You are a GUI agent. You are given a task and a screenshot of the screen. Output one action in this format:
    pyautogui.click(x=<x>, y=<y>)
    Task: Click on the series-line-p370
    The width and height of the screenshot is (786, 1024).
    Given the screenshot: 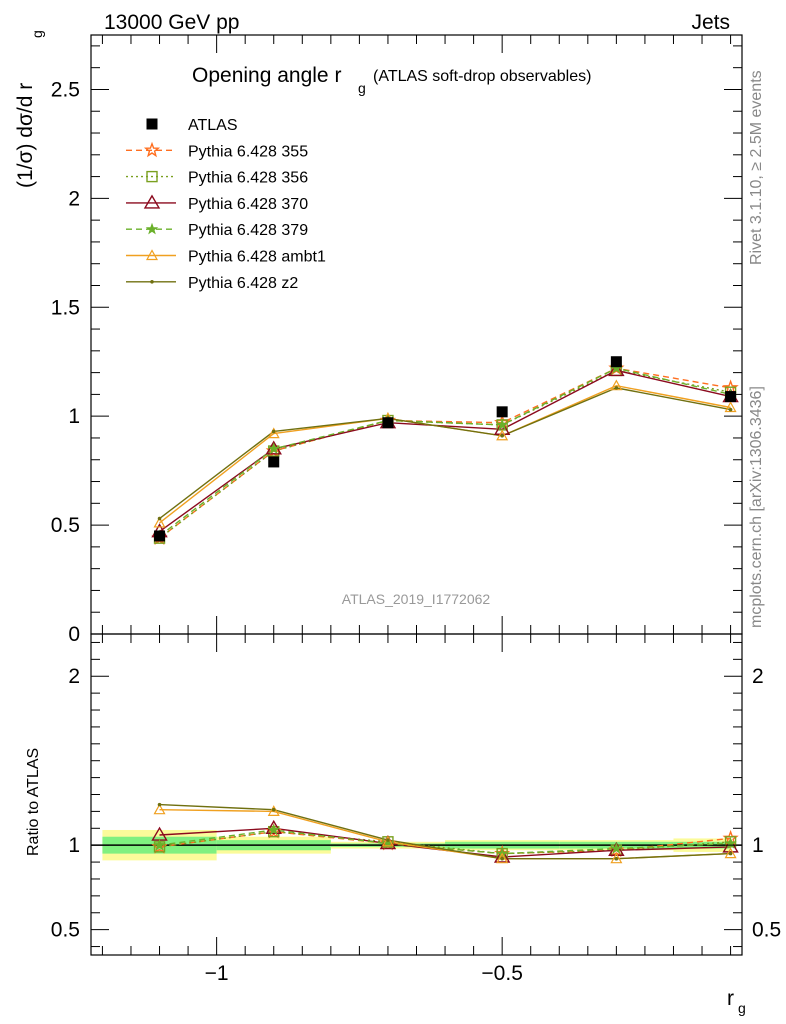 What is the action you would take?
    pyautogui.click(x=445, y=451)
    